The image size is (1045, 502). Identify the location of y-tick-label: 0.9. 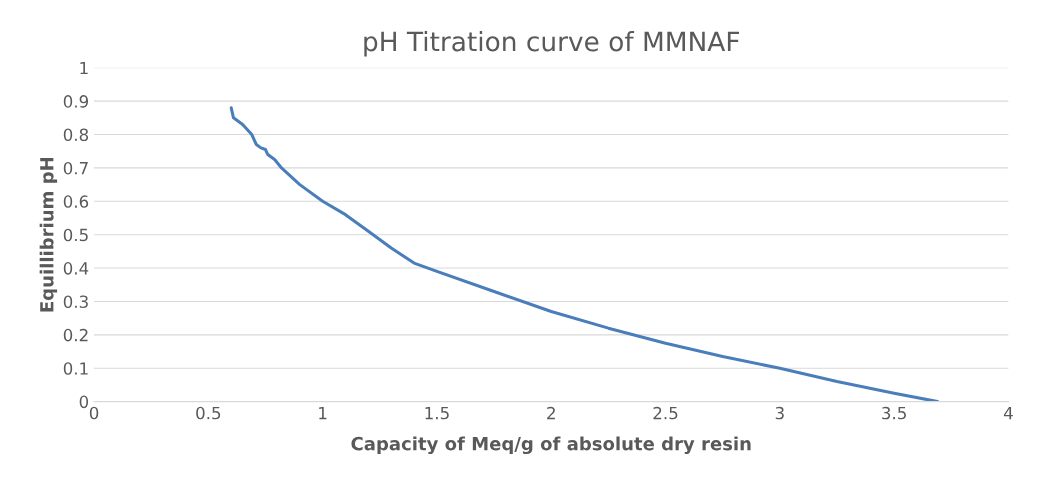
(76, 101).